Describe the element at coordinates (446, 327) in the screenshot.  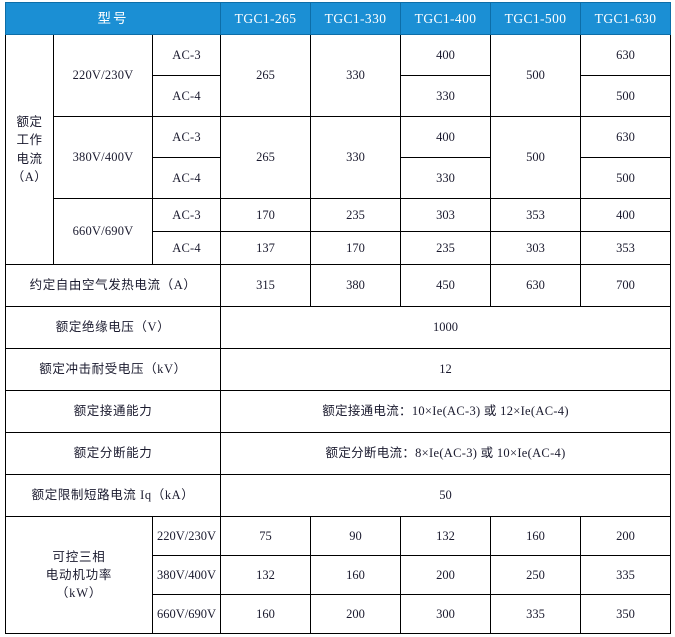
I see `cell-insulation-voltage-value: 1000` at that location.